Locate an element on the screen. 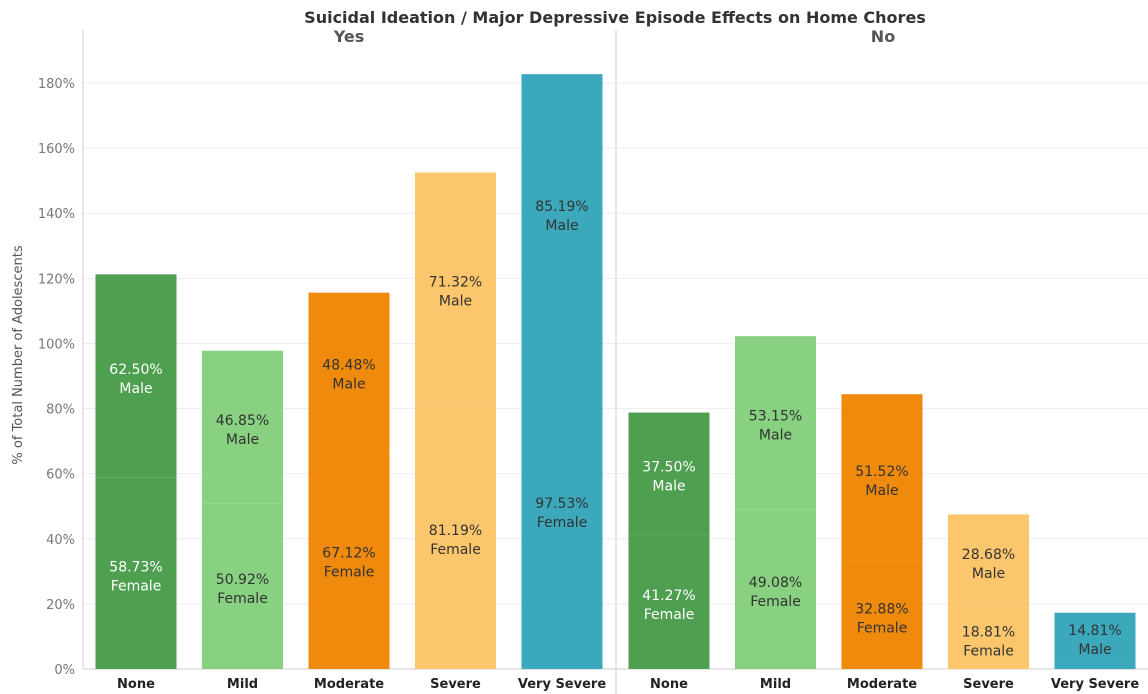  bar-value-label-female: 67.12% is located at coordinates (348, 554).